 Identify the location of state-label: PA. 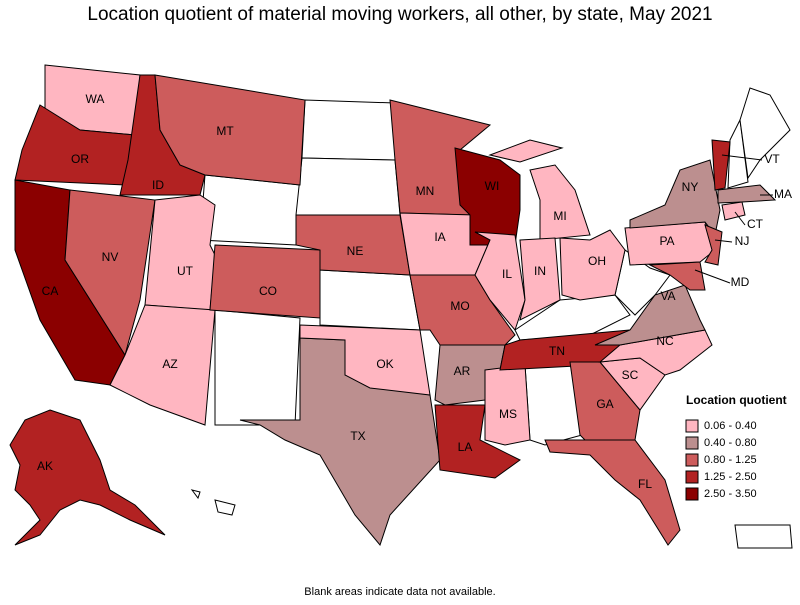
(666, 241).